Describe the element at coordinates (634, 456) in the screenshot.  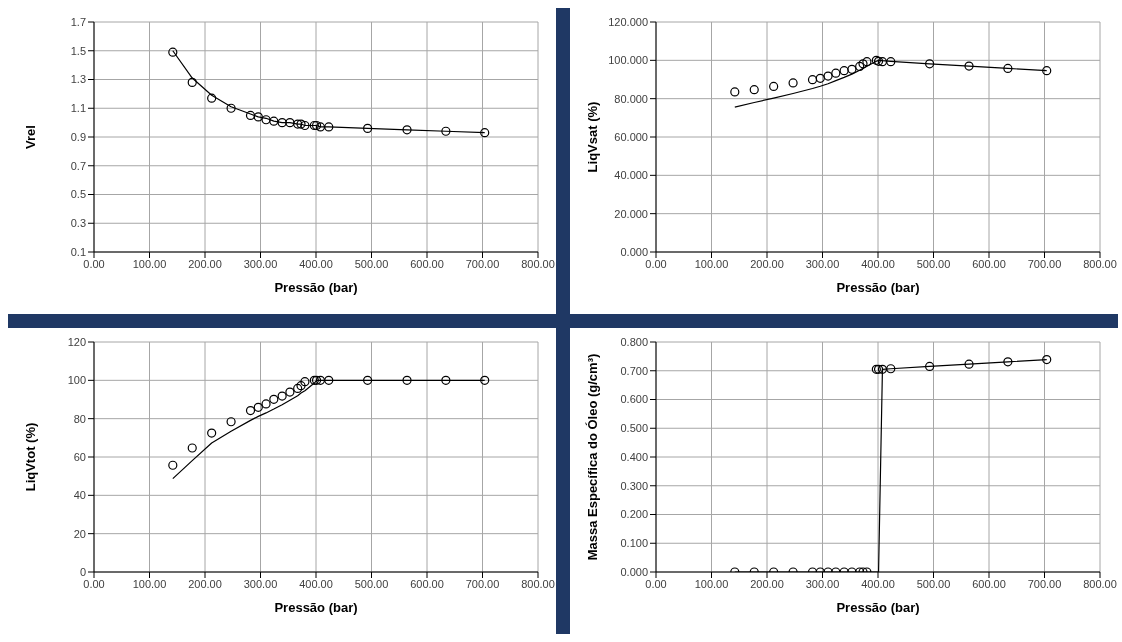
I see `y-tick-label: 0.400` at that location.